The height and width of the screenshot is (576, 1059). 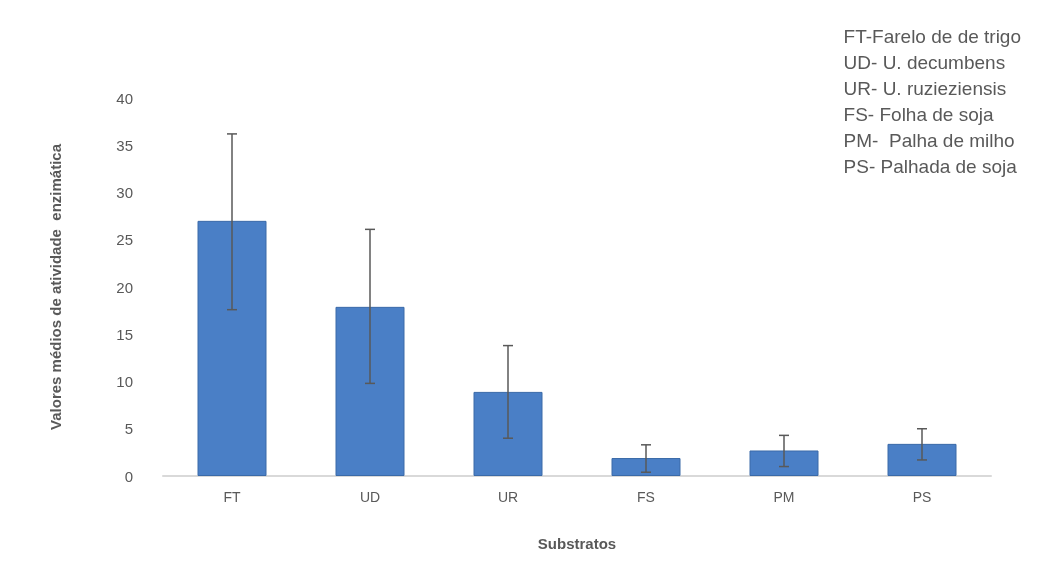 I want to click on x-tick-label: UD, so click(x=370, y=497).